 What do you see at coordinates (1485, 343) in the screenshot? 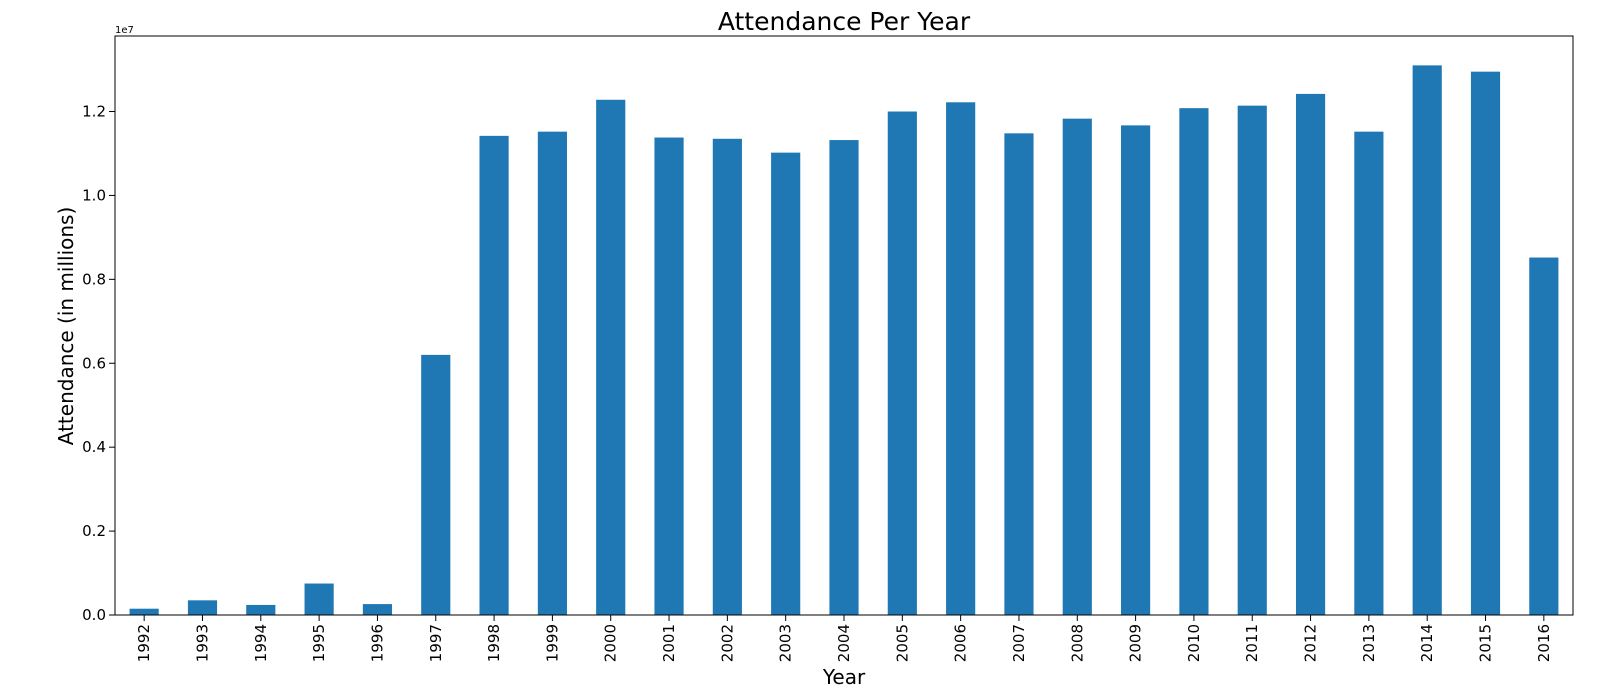
I see `bar-2015` at bounding box center [1485, 343].